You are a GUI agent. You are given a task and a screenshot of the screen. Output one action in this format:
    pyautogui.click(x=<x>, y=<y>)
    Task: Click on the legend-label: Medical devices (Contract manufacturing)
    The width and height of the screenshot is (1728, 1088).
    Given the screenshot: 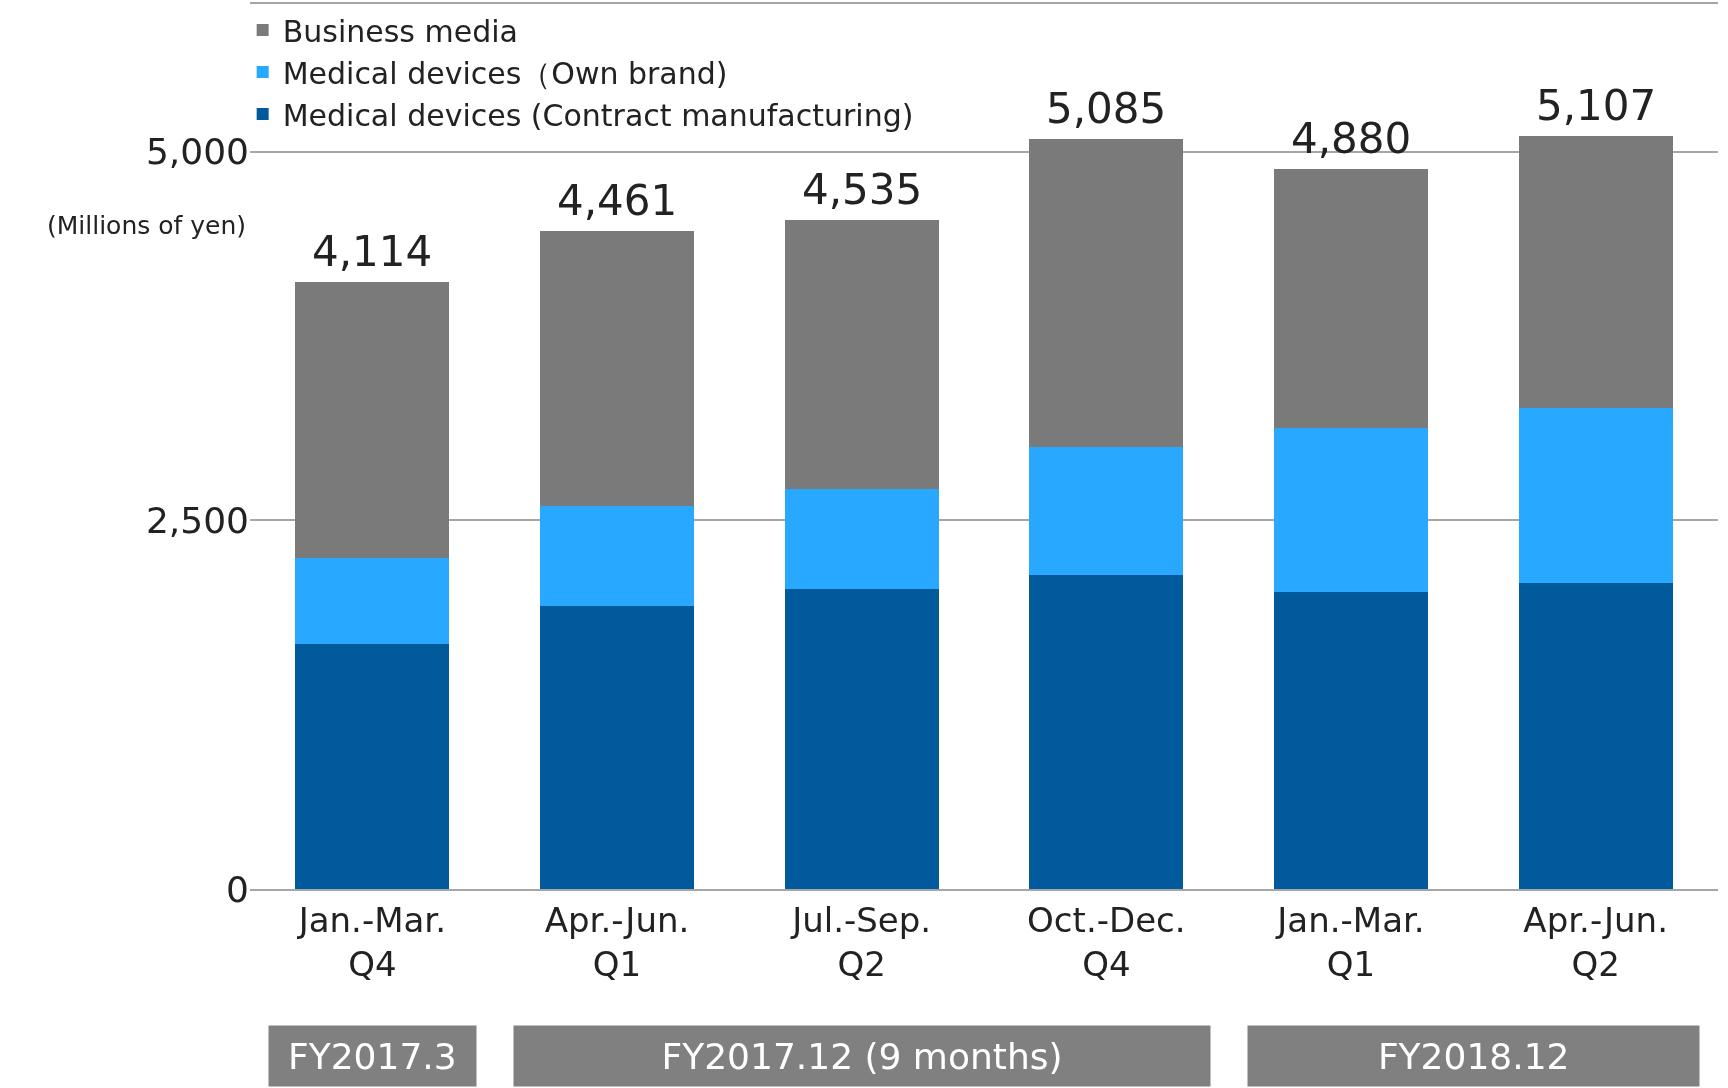 What is the action you would take?
    pyautogui.click(x=598, y=115)
    